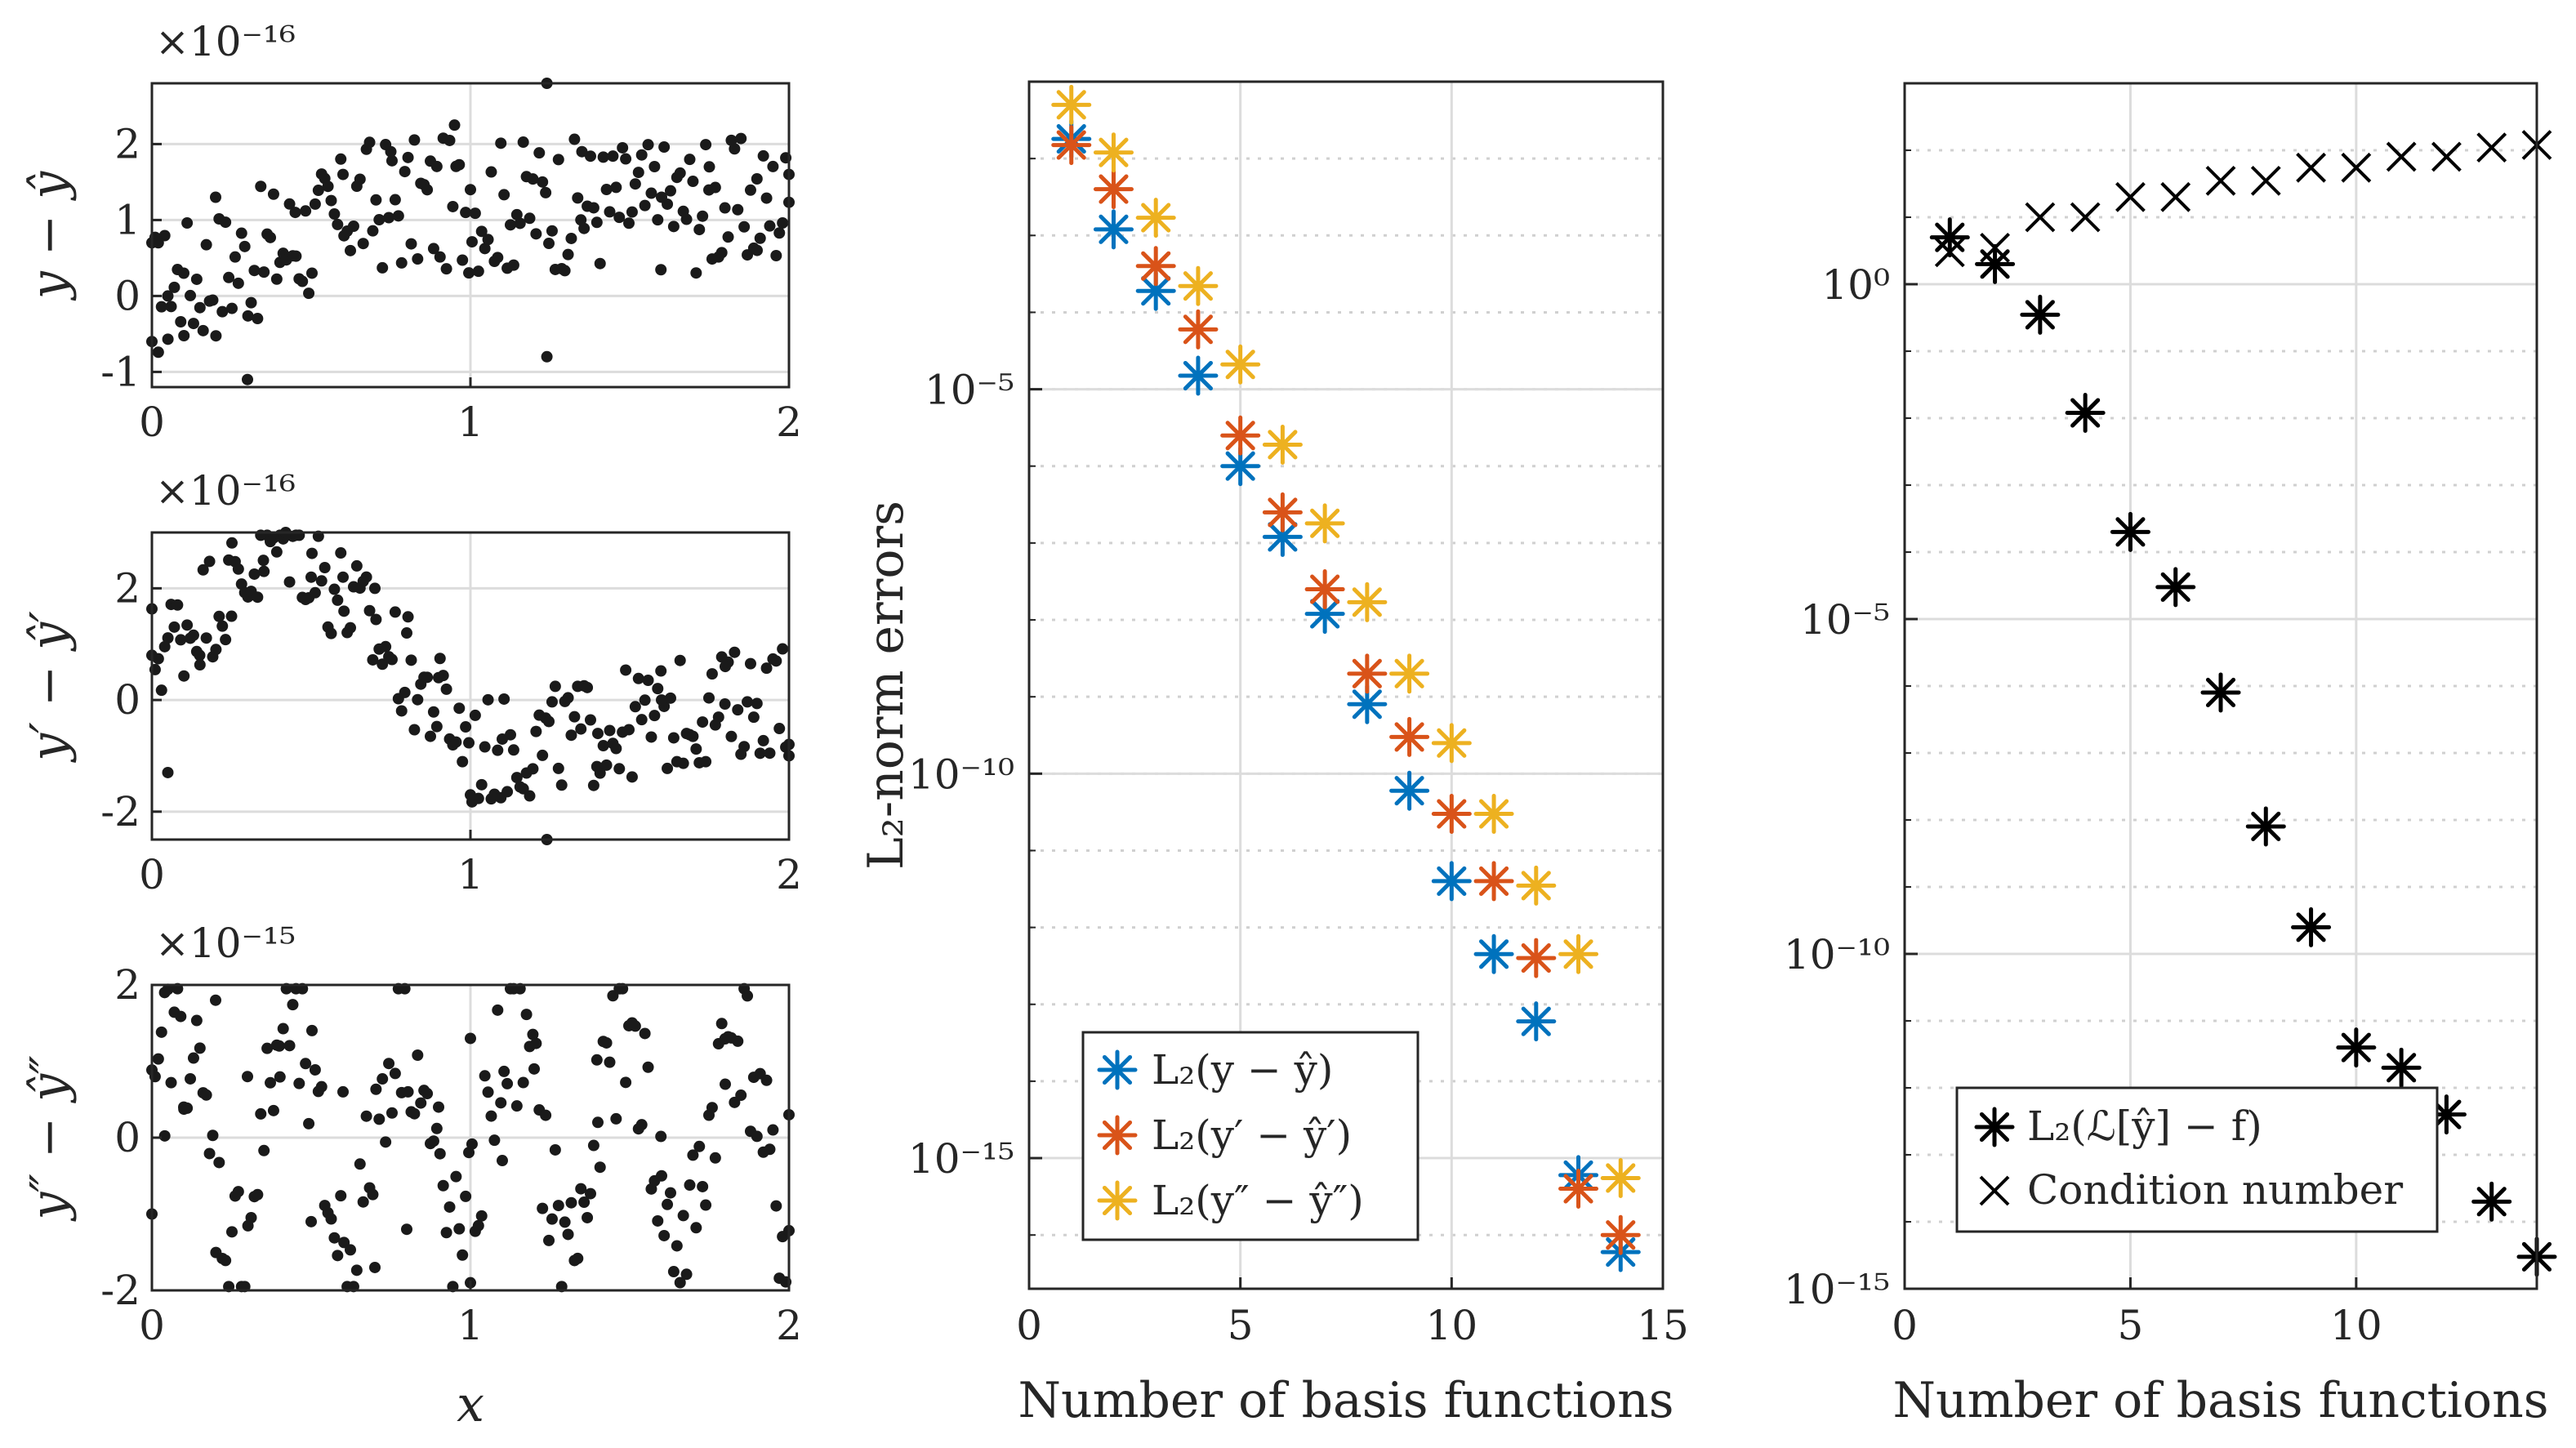 The height and width of the screenshot is (1448, 2576). What do you see at coordinates (1905, 1325) in the screenshot?
I see `x-tick-label: 0` at bounding box center [1905, 1325].